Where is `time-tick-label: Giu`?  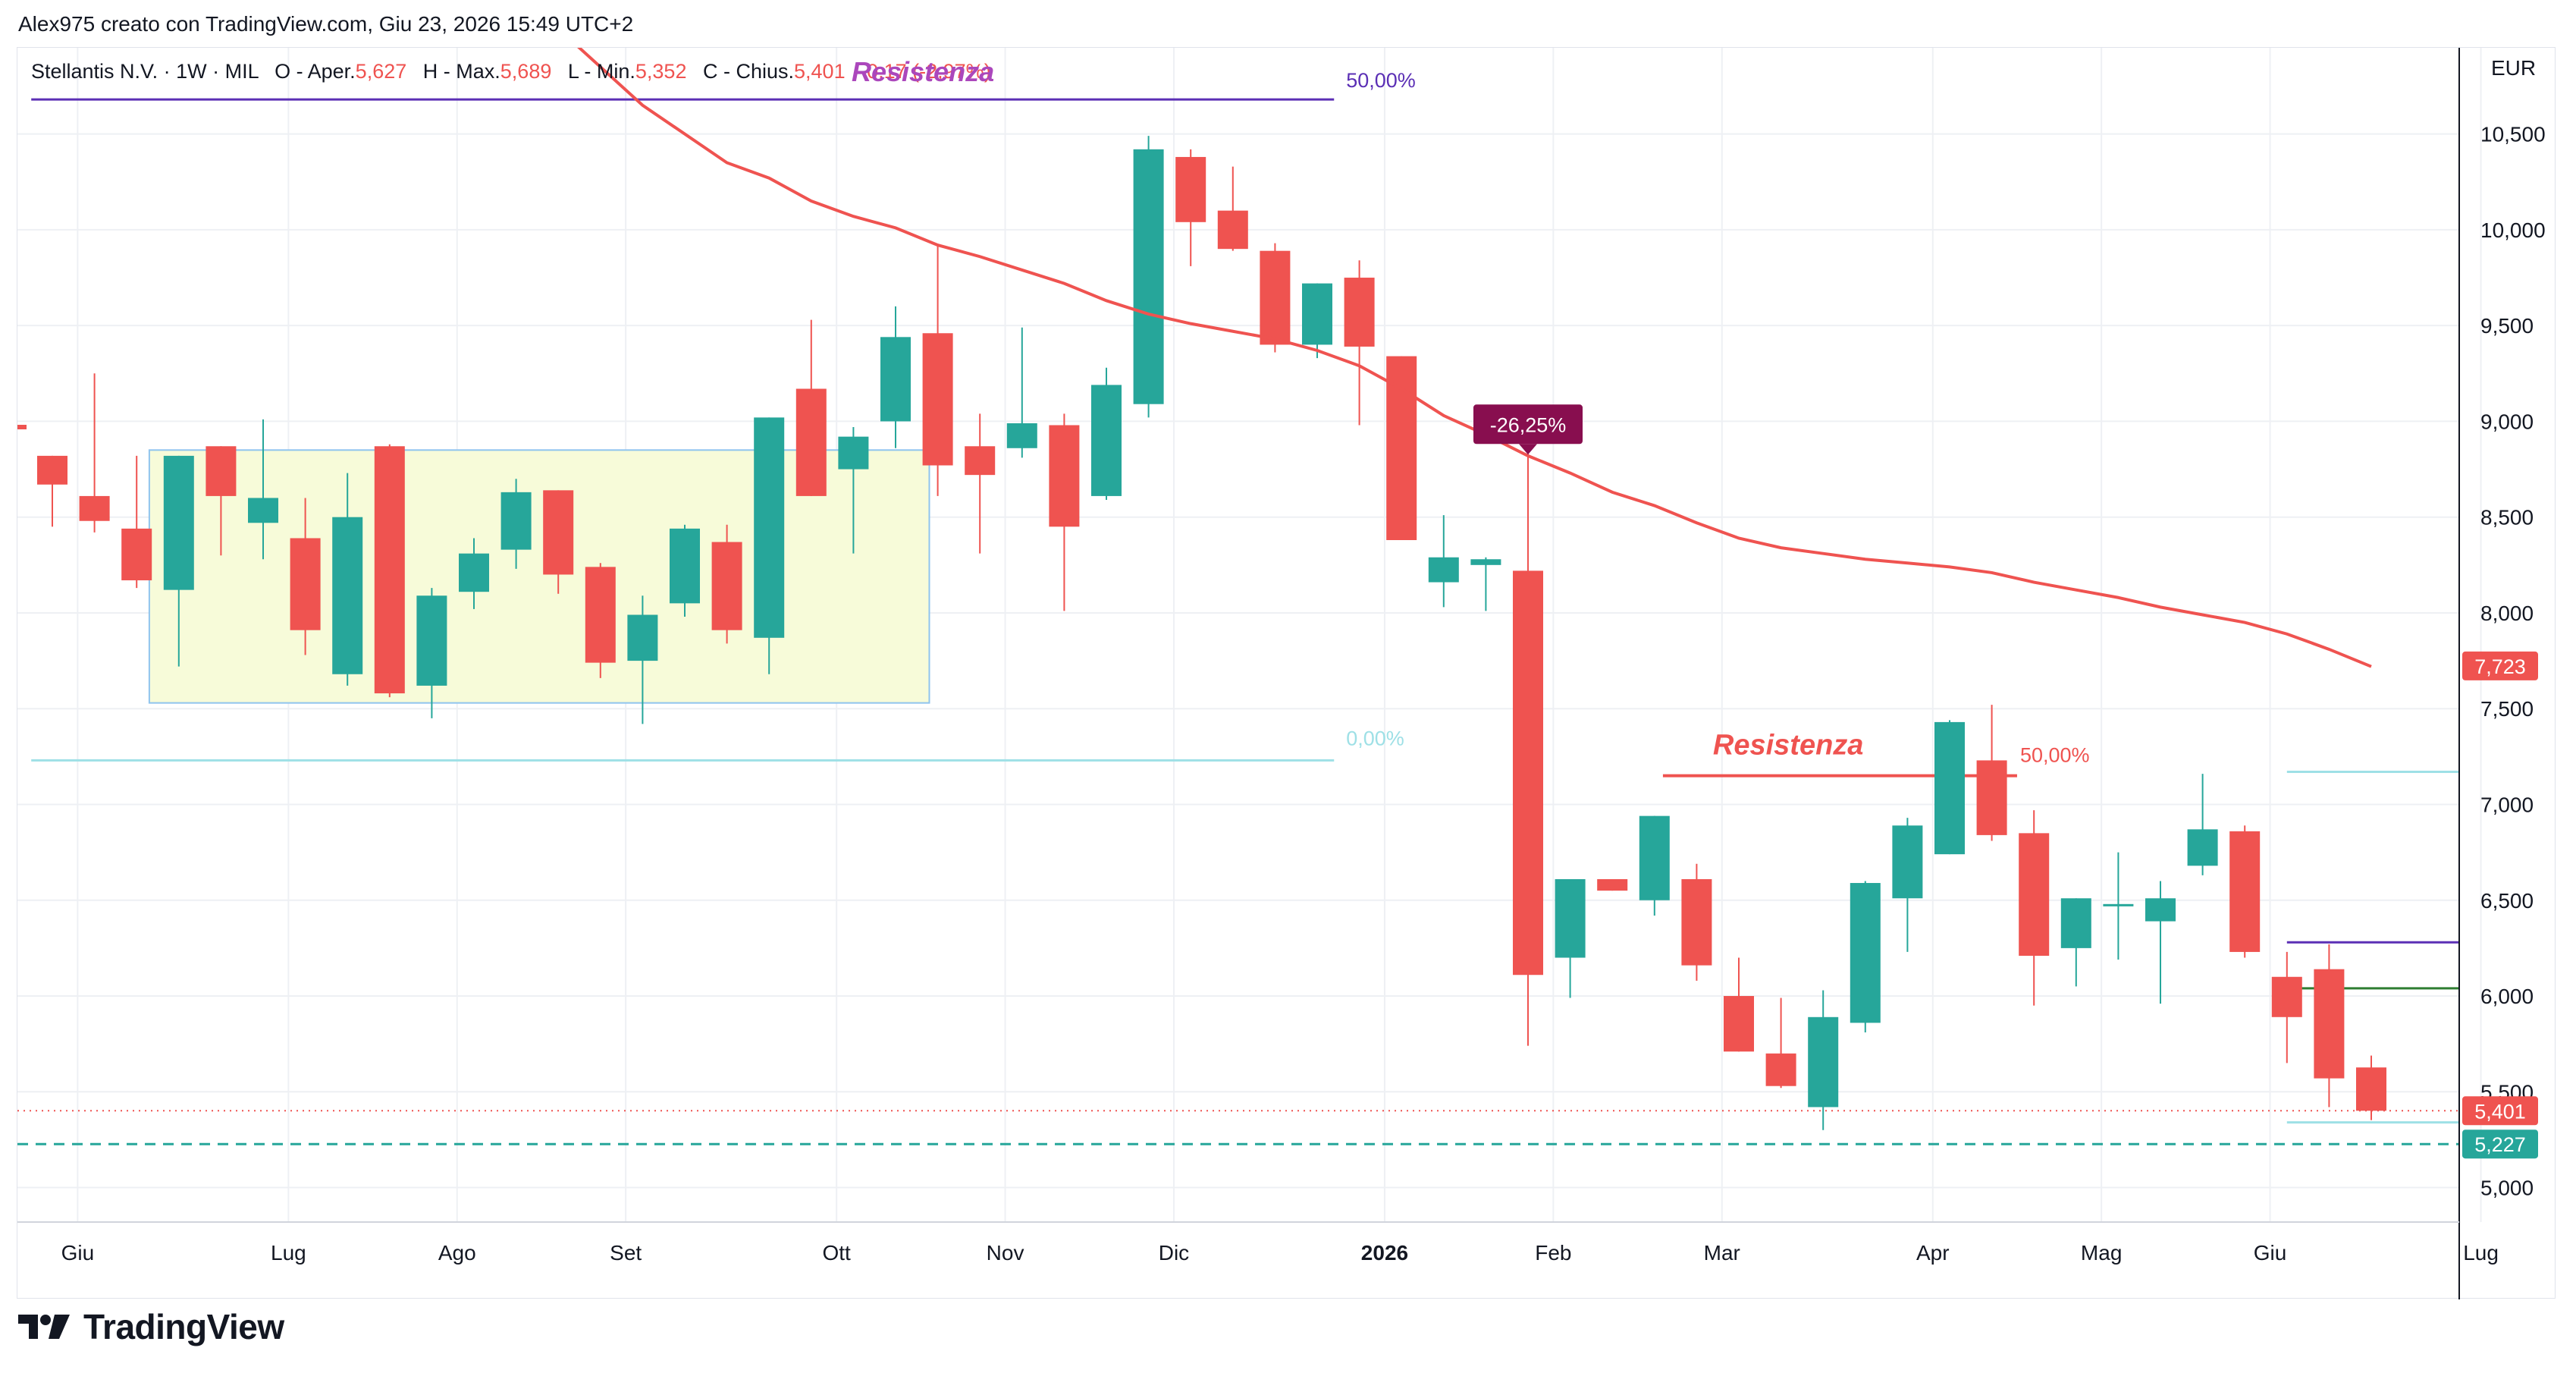 time-tick-label: Giu is located at coordinates (2270, 1253).